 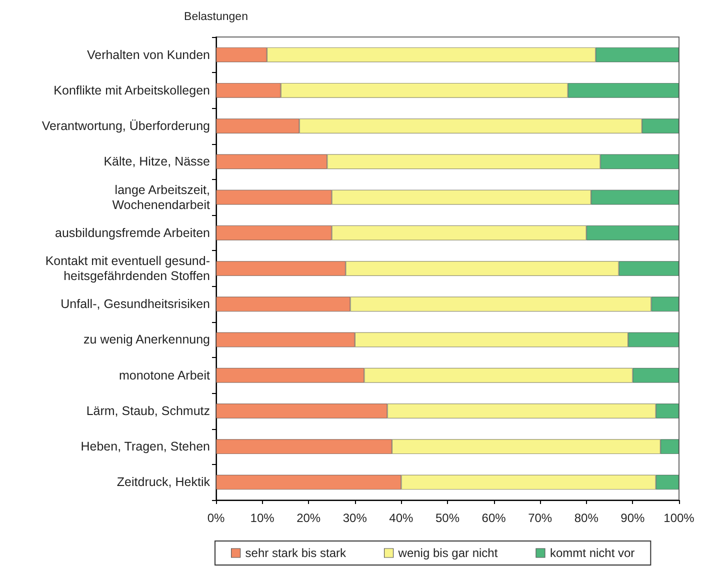 I want to click on y-tick-label: Heben, Tragen, Stehen, so click(x=145, y=447).